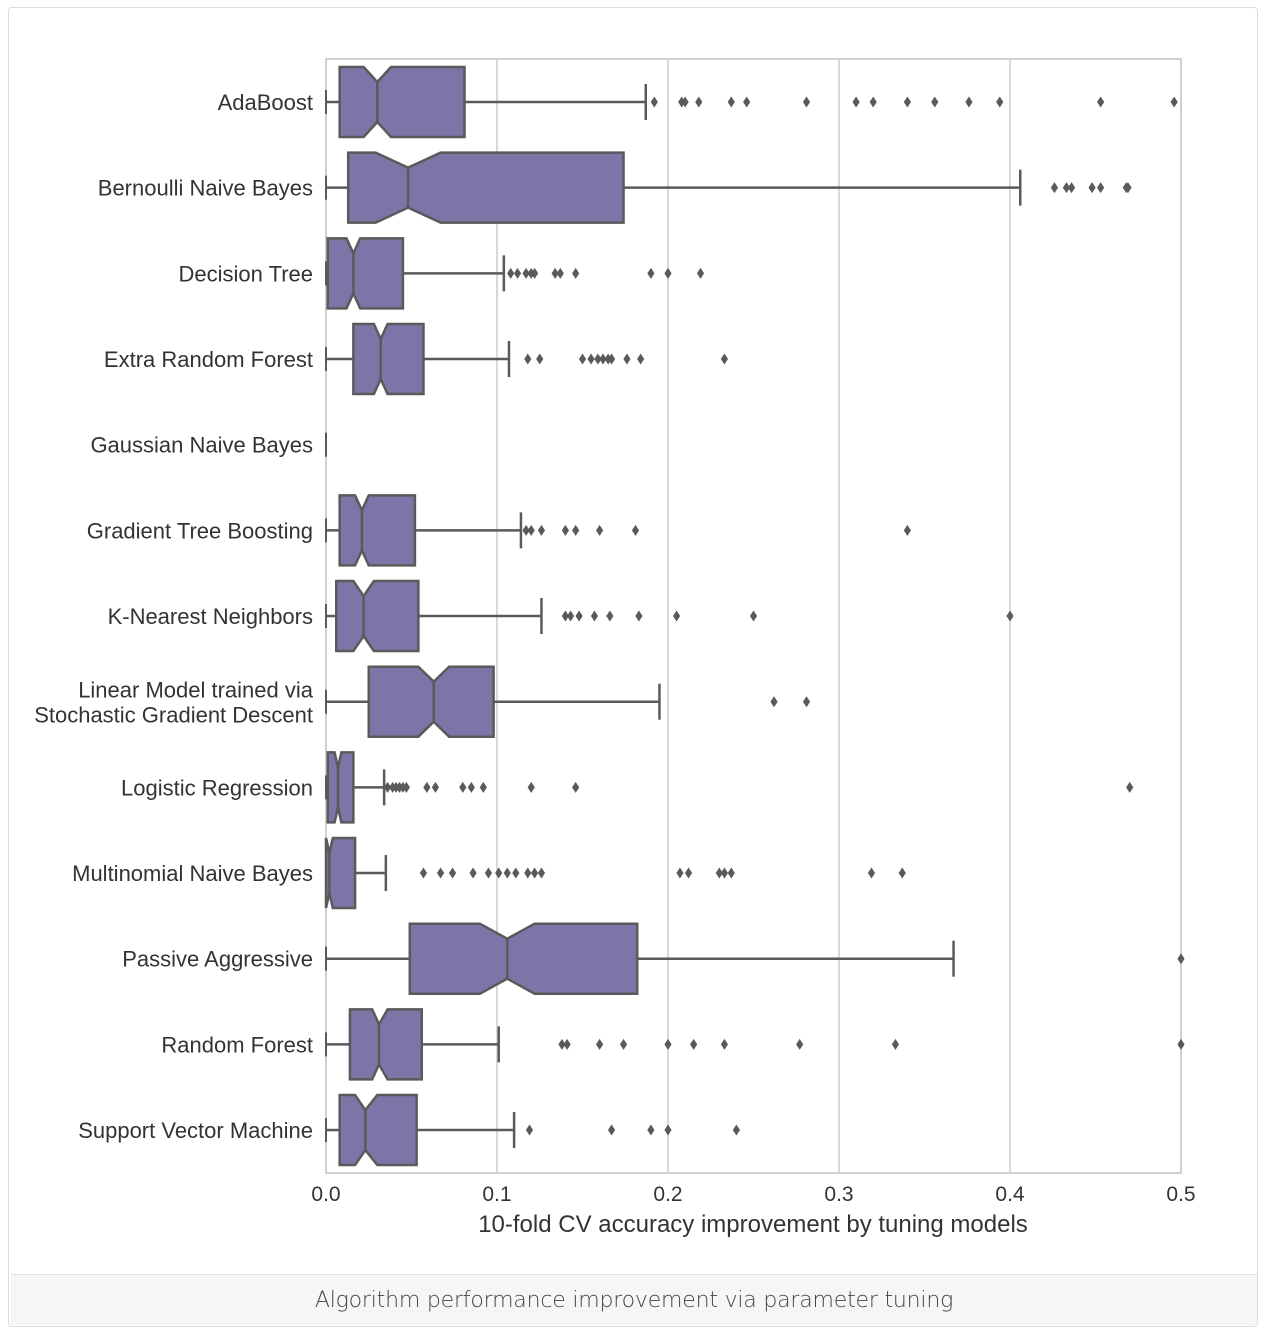 This screenshot has height=1342, width=1268. What do you see at coordinates (192, 873) in the screenshot?
I see `category-label: Multinomial Naive Bayes` at bounding box center [192, 873].